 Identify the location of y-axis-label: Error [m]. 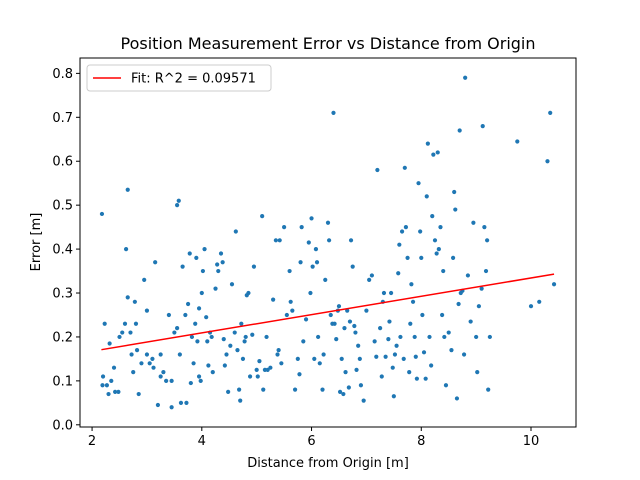
(36, 242).